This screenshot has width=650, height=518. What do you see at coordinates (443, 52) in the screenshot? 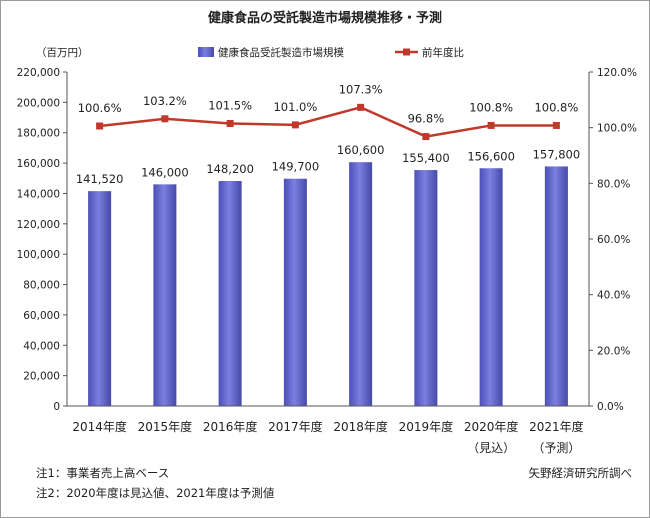
I see `legend-line-label: 前年度比` at bounding box center [443, 52].